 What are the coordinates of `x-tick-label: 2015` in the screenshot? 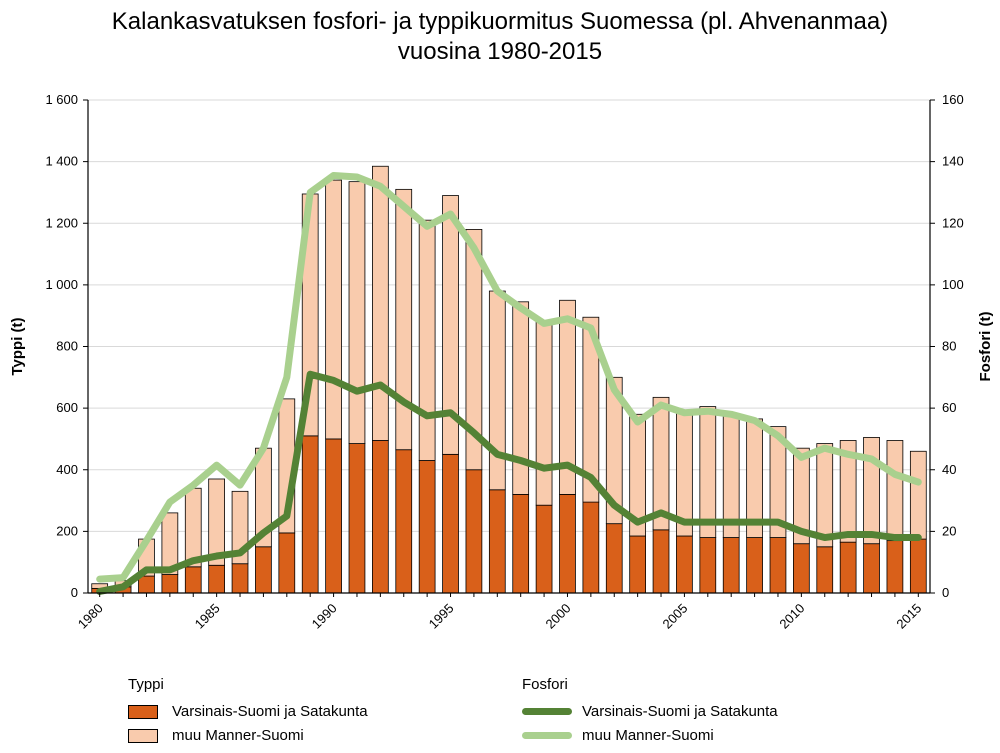 It's located at (908, 616).